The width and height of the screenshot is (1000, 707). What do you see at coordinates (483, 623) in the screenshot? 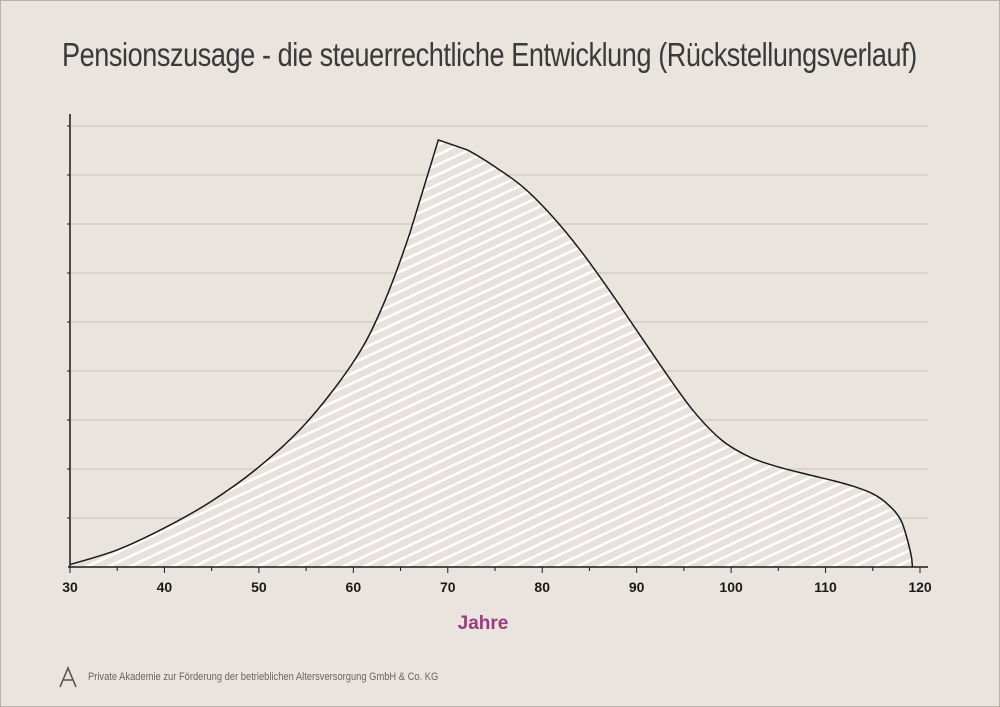
I see `x-axis-label: Jahre` at bounding box center [483, 623].